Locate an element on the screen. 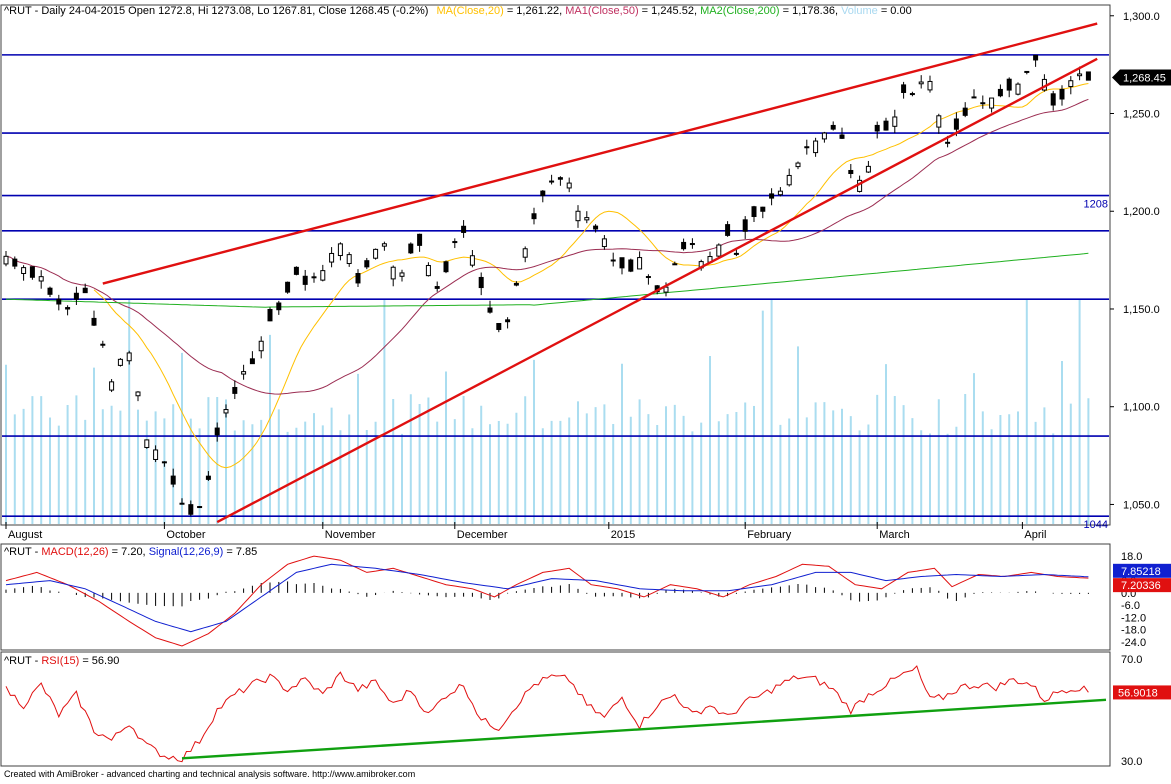 This screenshot has width=1171, height=784. rsi-indicator: 70.0 30.0 56.9018 is located at coordinates (588, 711).